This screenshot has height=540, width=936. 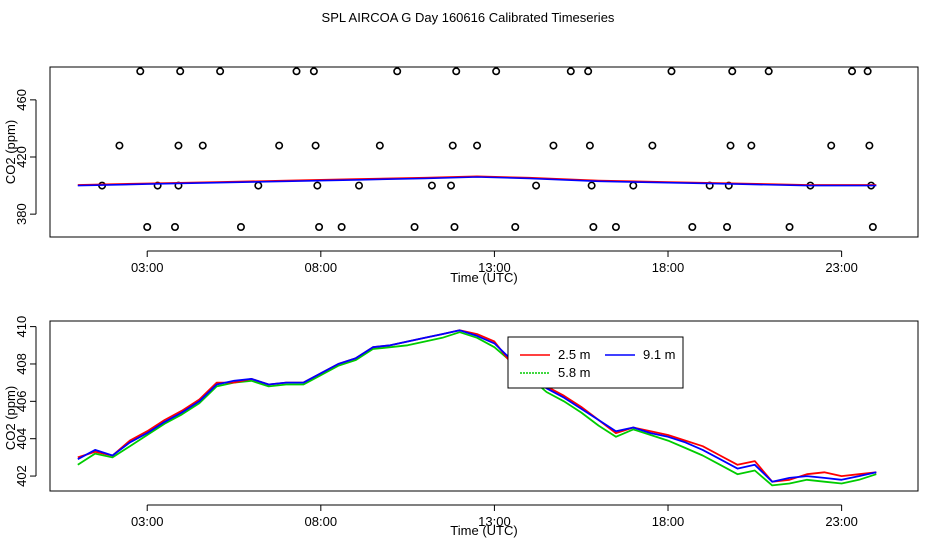 I want to click on bottom-x-label: Time (UTC), so click(x=483, y=530).